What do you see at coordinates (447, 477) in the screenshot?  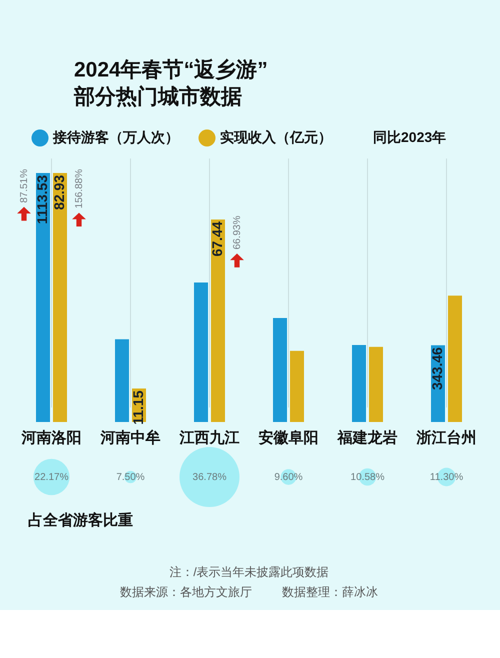 I see `data-label: 11.30%` at bounding box center [447, 477].